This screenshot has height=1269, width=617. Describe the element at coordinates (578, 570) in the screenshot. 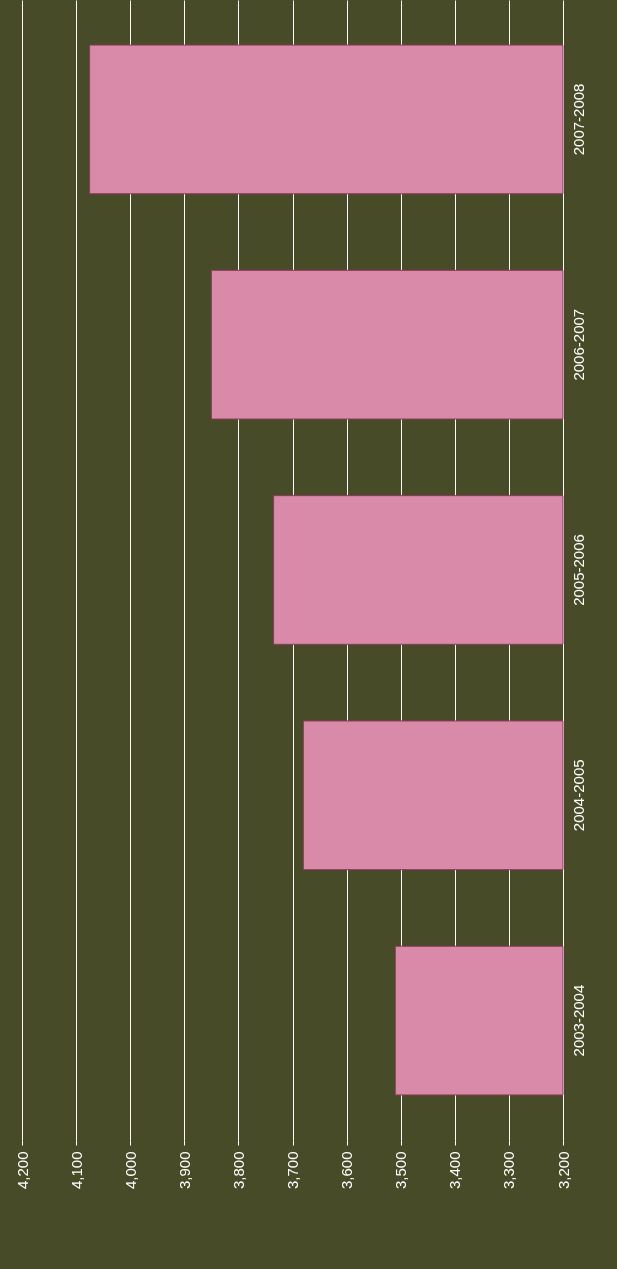

I see `y-tick-label: 2005-2006` at that location.